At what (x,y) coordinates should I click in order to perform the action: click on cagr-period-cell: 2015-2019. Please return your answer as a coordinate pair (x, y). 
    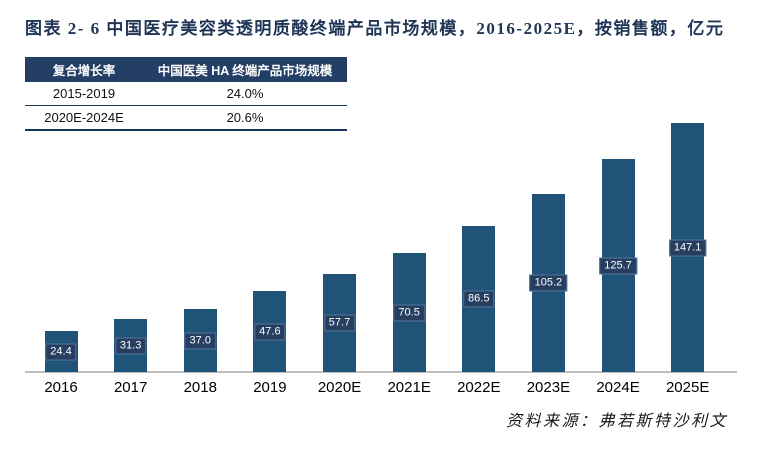
    Looking at the image, I should click on (84, 93).